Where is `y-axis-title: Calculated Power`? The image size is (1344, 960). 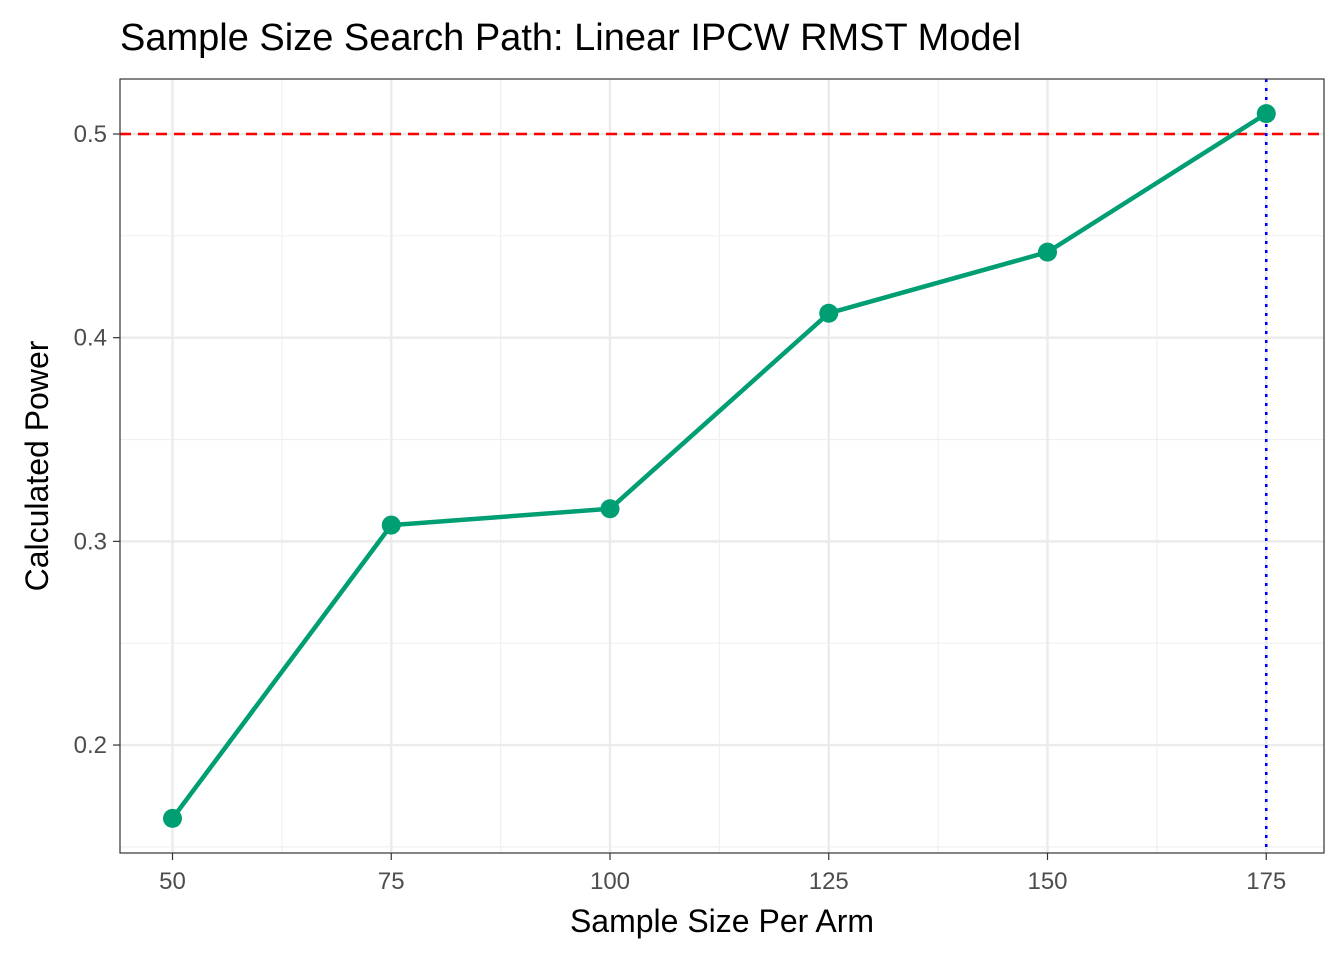 y-axis-title: Calculated Power is located at coordinates (37, 465).